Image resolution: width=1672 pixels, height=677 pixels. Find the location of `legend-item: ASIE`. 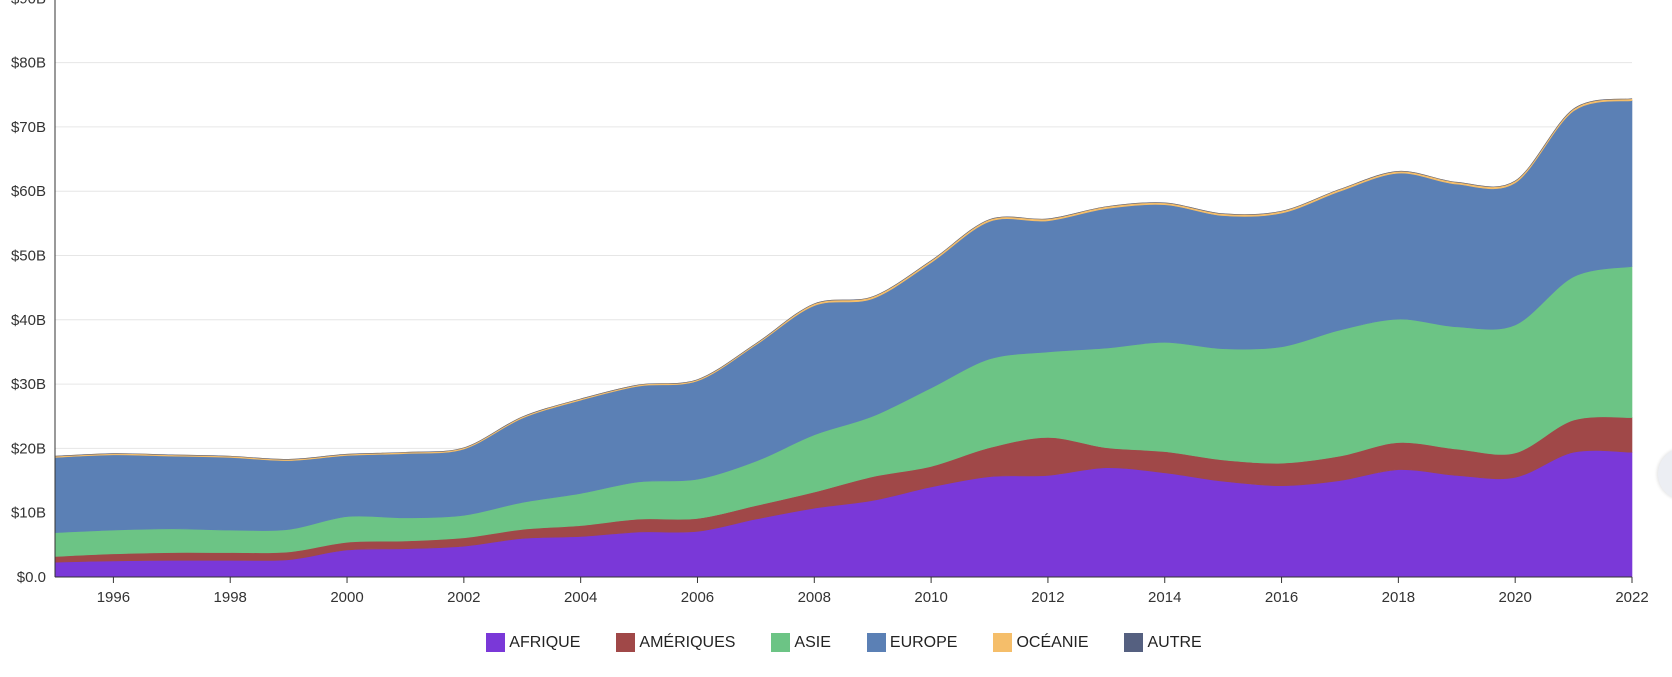

legend-item: ASIE is located at coordinates (793, 642).